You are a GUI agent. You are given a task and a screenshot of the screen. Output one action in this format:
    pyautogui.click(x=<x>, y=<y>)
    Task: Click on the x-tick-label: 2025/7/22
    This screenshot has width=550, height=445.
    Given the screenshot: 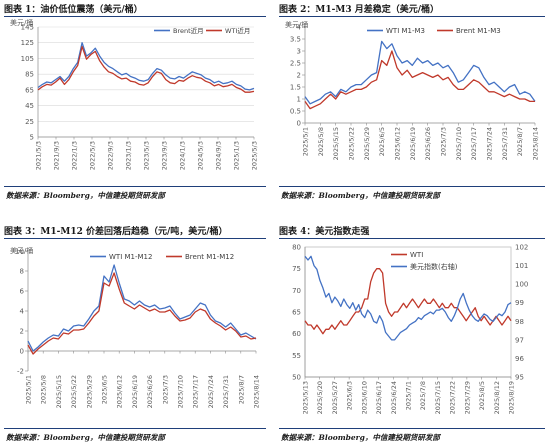 What is the action you would take?
    pyautogui.click(x=453, y=397)
    